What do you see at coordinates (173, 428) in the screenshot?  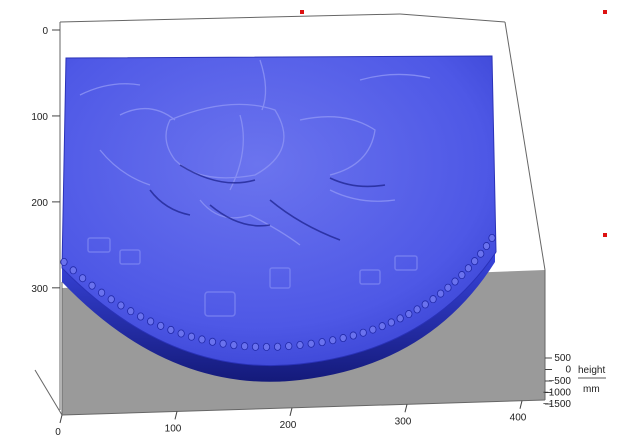 I see `x-tick-label: 100` at bounding box center [173, 428].